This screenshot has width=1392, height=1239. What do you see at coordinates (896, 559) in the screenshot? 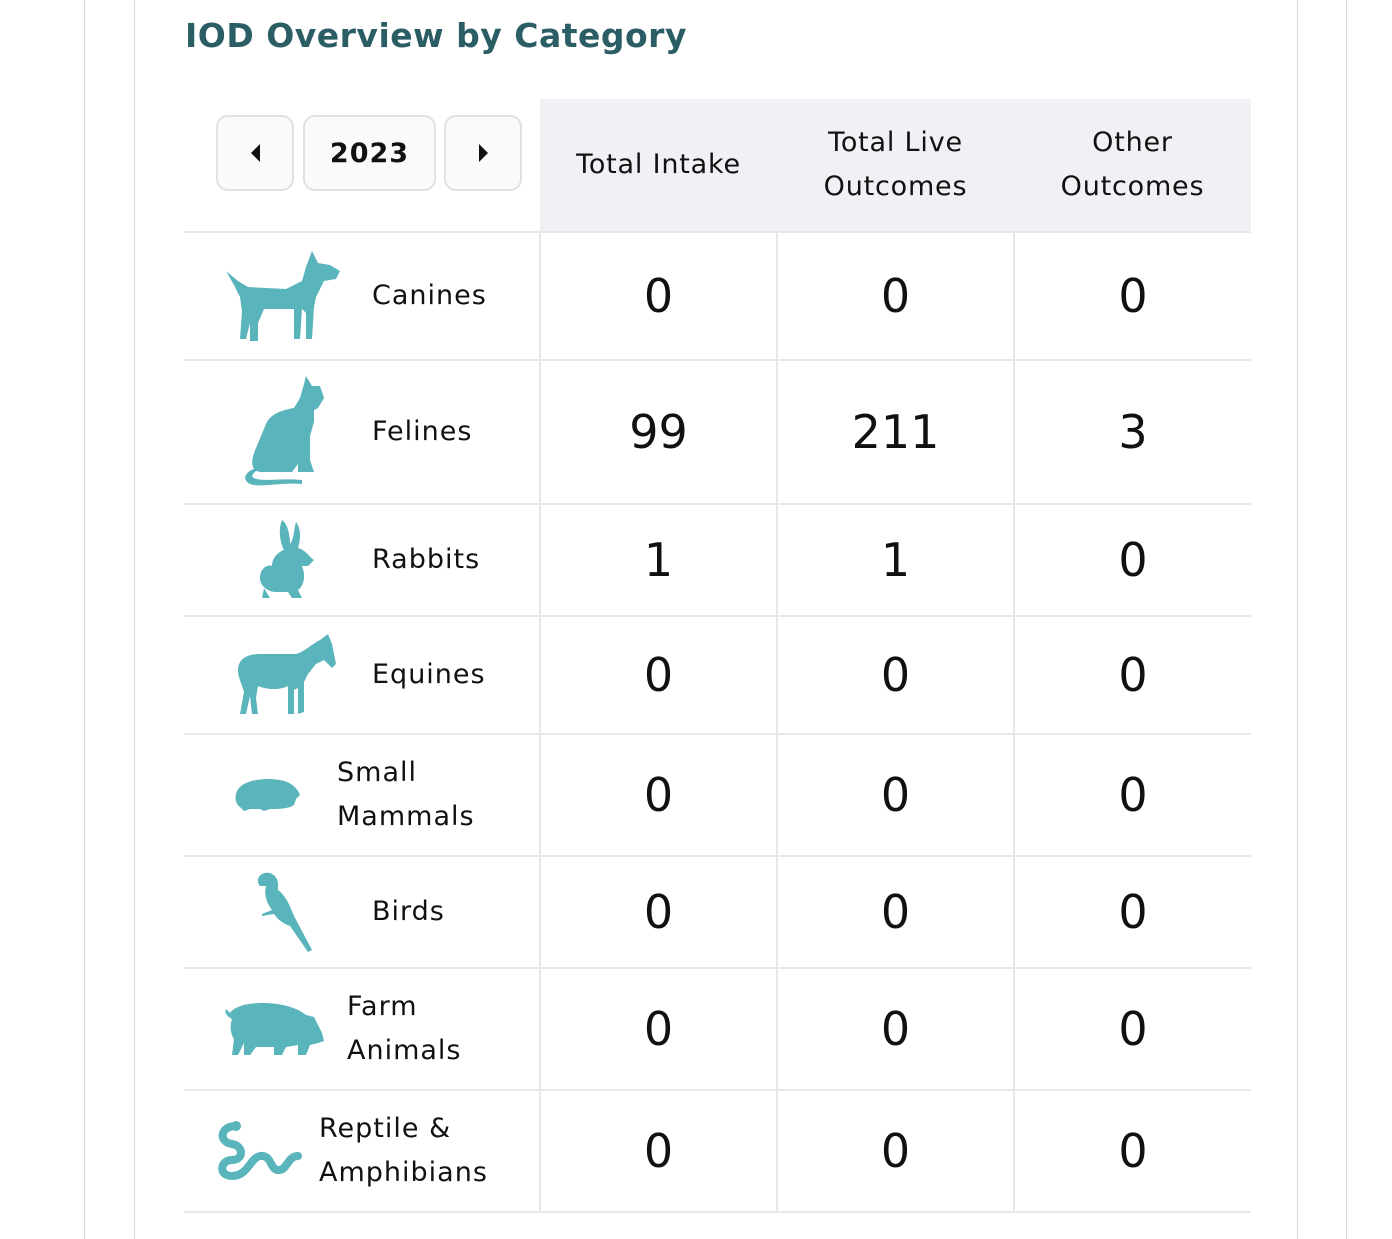
I see `value-total-live-outcomes: 1` at bounding box center [896, 559].